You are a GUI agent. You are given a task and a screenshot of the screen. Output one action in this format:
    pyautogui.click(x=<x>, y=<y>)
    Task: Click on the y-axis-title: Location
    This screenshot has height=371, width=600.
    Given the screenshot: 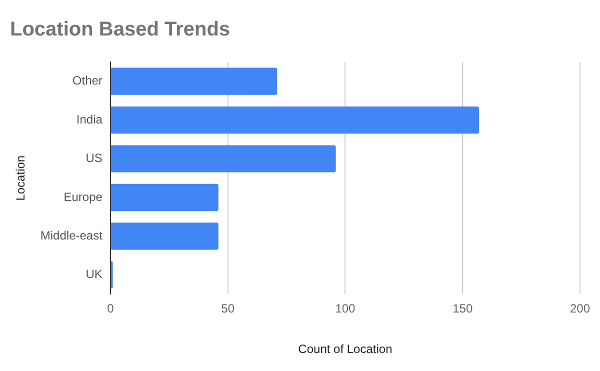 What is the action you would take?
    pyautogui.click(x=21, y=178)
    